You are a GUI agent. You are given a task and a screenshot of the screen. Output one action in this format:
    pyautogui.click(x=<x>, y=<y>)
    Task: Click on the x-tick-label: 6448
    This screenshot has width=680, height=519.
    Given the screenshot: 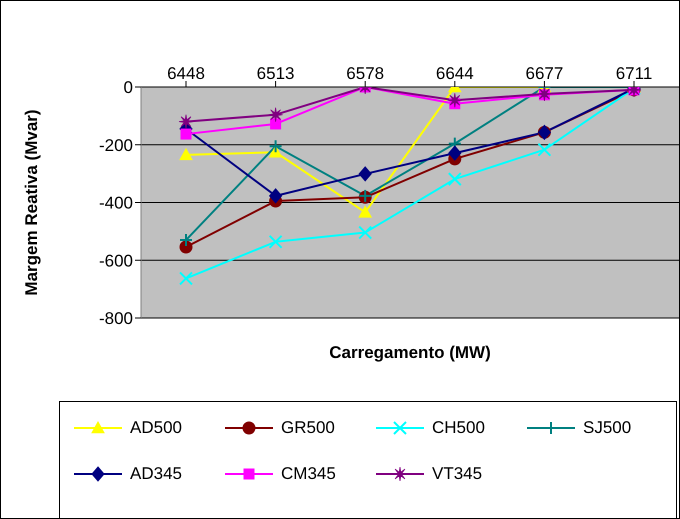 What is the action you would take?
    pyautogui.click(x=186, y=73)
    